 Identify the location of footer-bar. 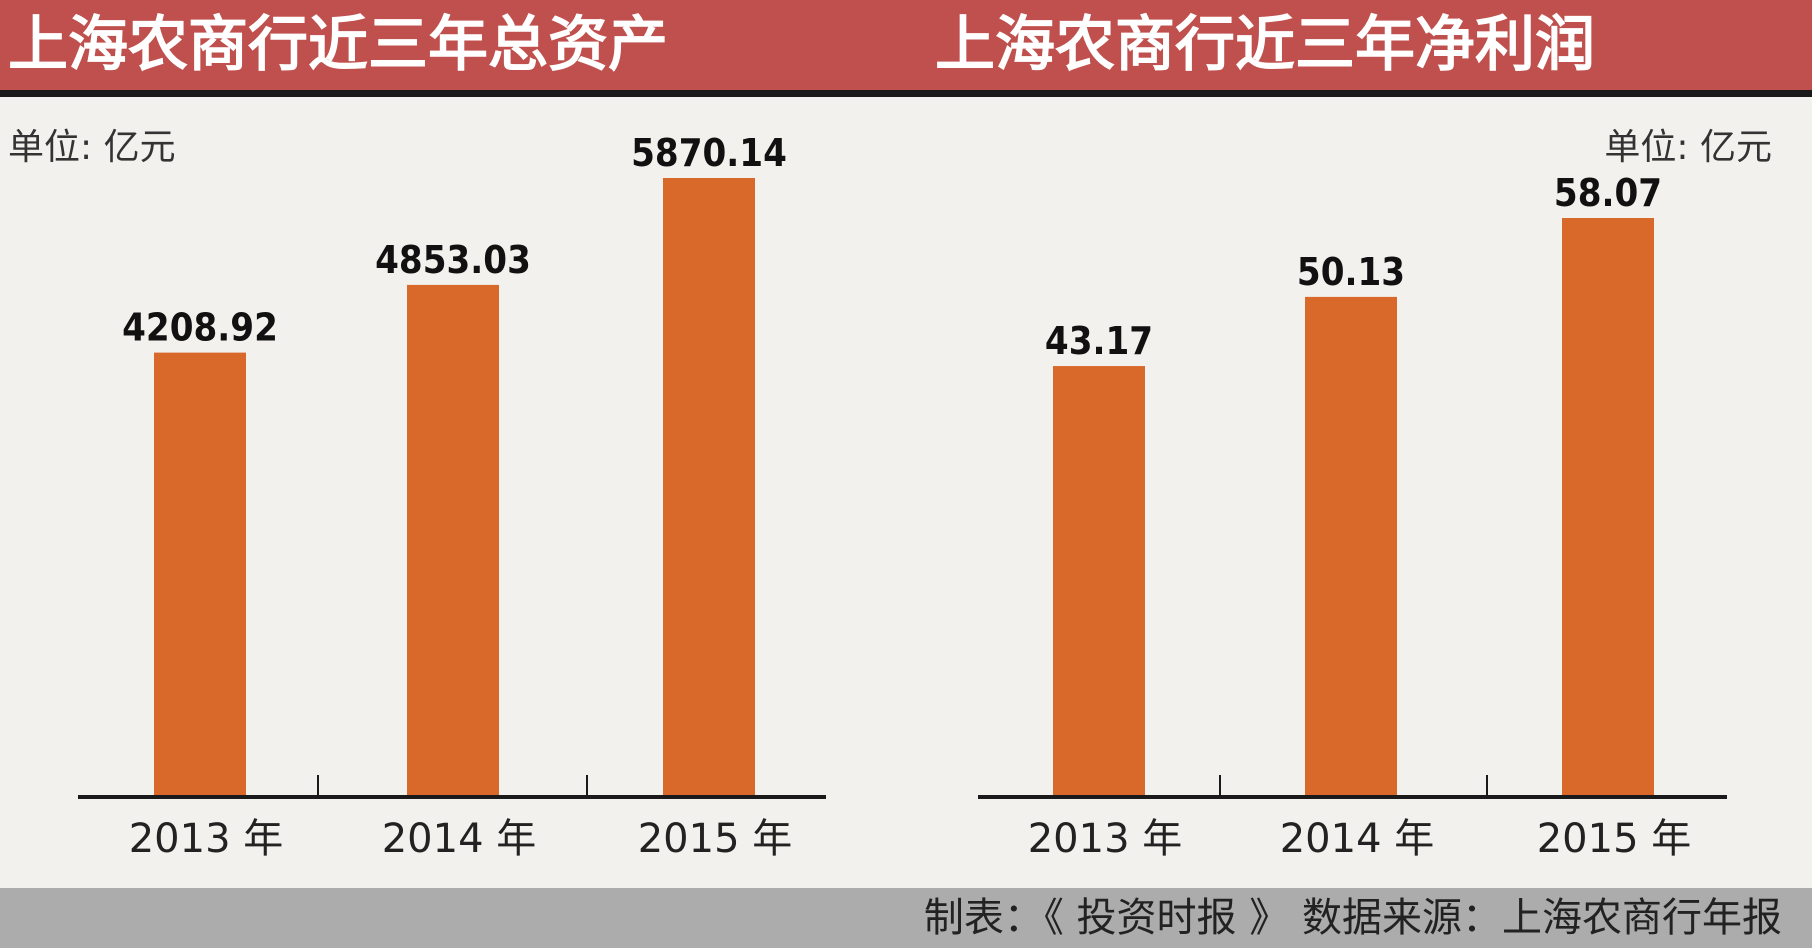
(906, 918).